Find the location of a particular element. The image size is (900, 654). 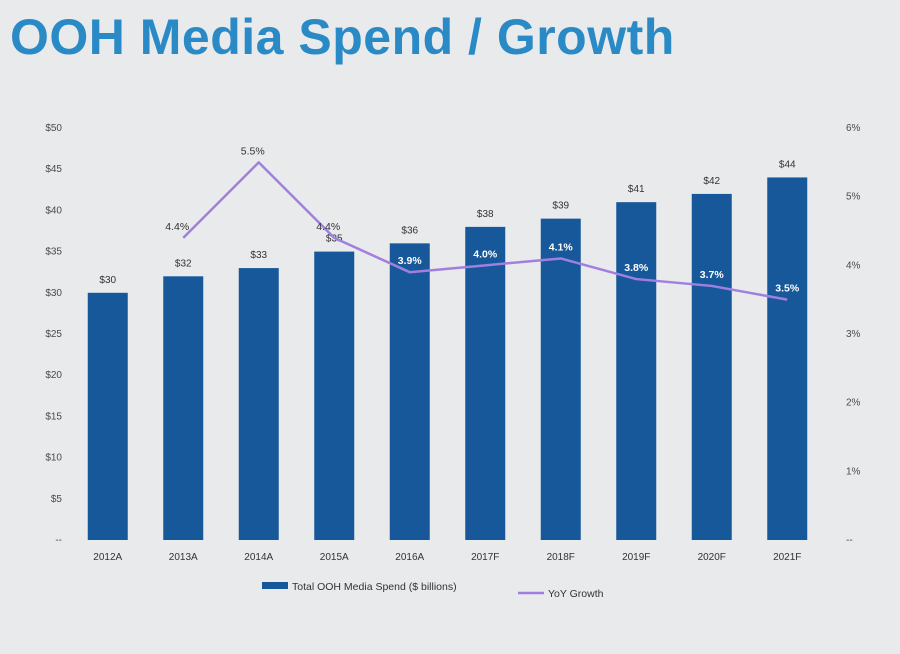

y-left-tick-label: $50 is located at coordinates (53, 128).